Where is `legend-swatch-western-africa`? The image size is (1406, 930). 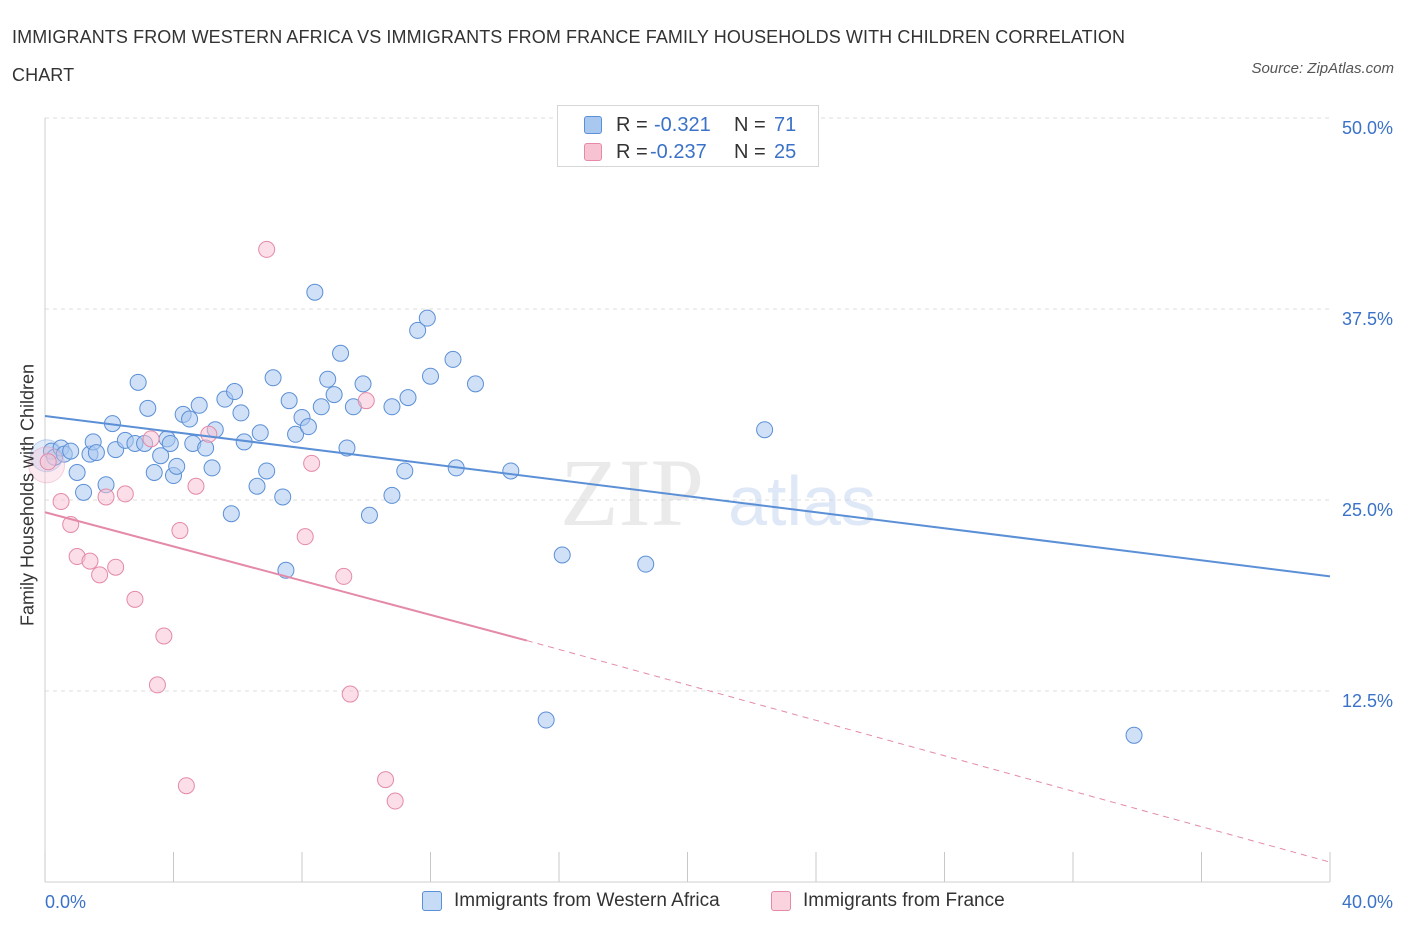 legend-swatch-western-africa is located at coordinates (593, 125).